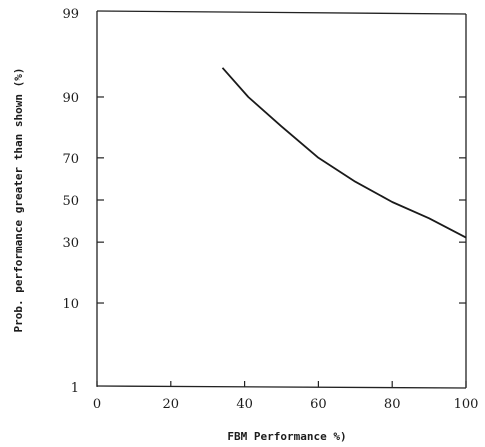 The height and width of the screenshot is (447, 485). What do you see at coordinates (286, 396) in the screenshot?
I see `x-axis-ticks: 0 20 40 60 80 100` at bounding box center [286, 396].